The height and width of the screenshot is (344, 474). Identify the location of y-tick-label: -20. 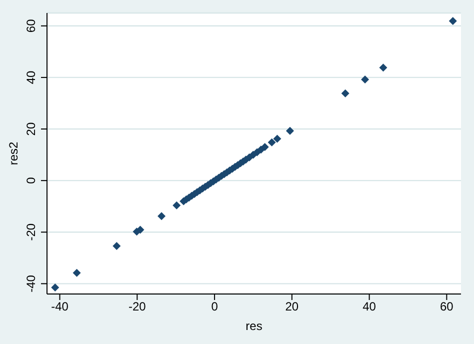
(31, 232).